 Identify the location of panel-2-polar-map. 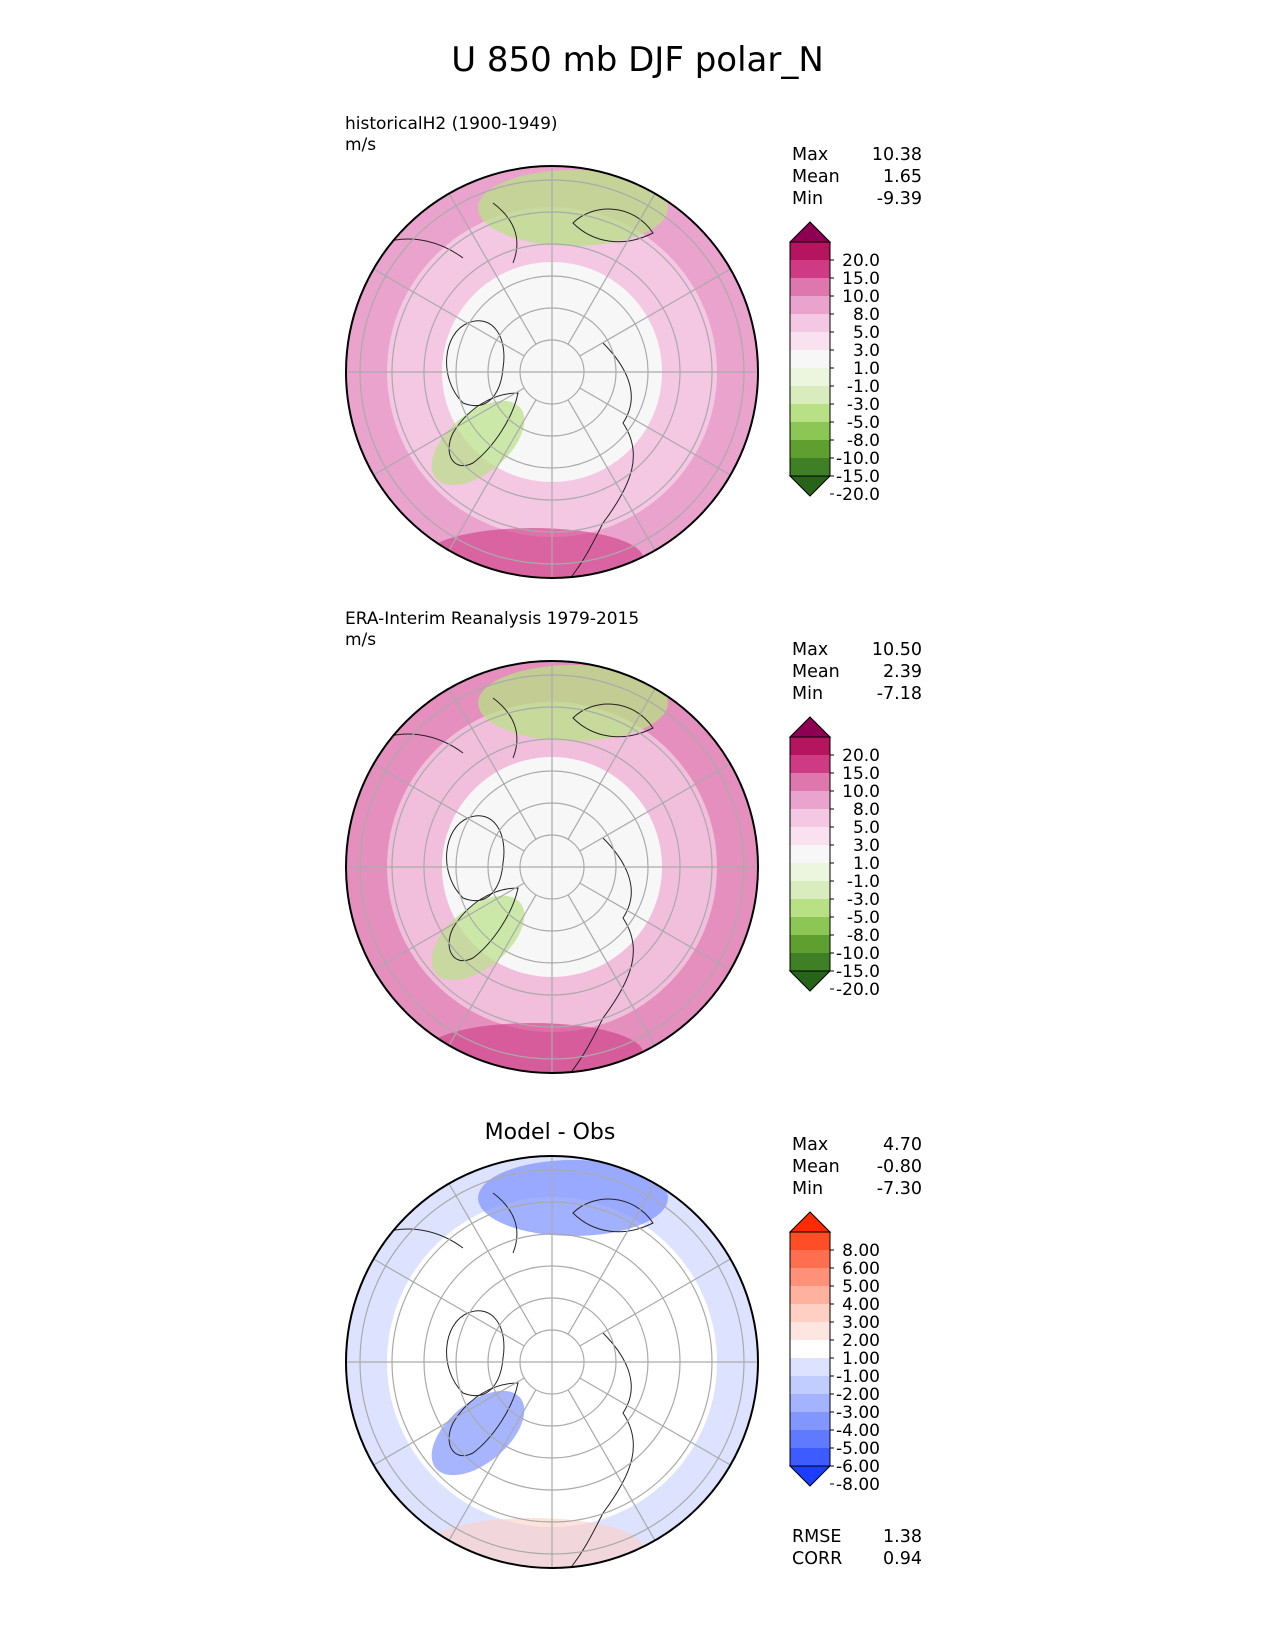
(552, 867).